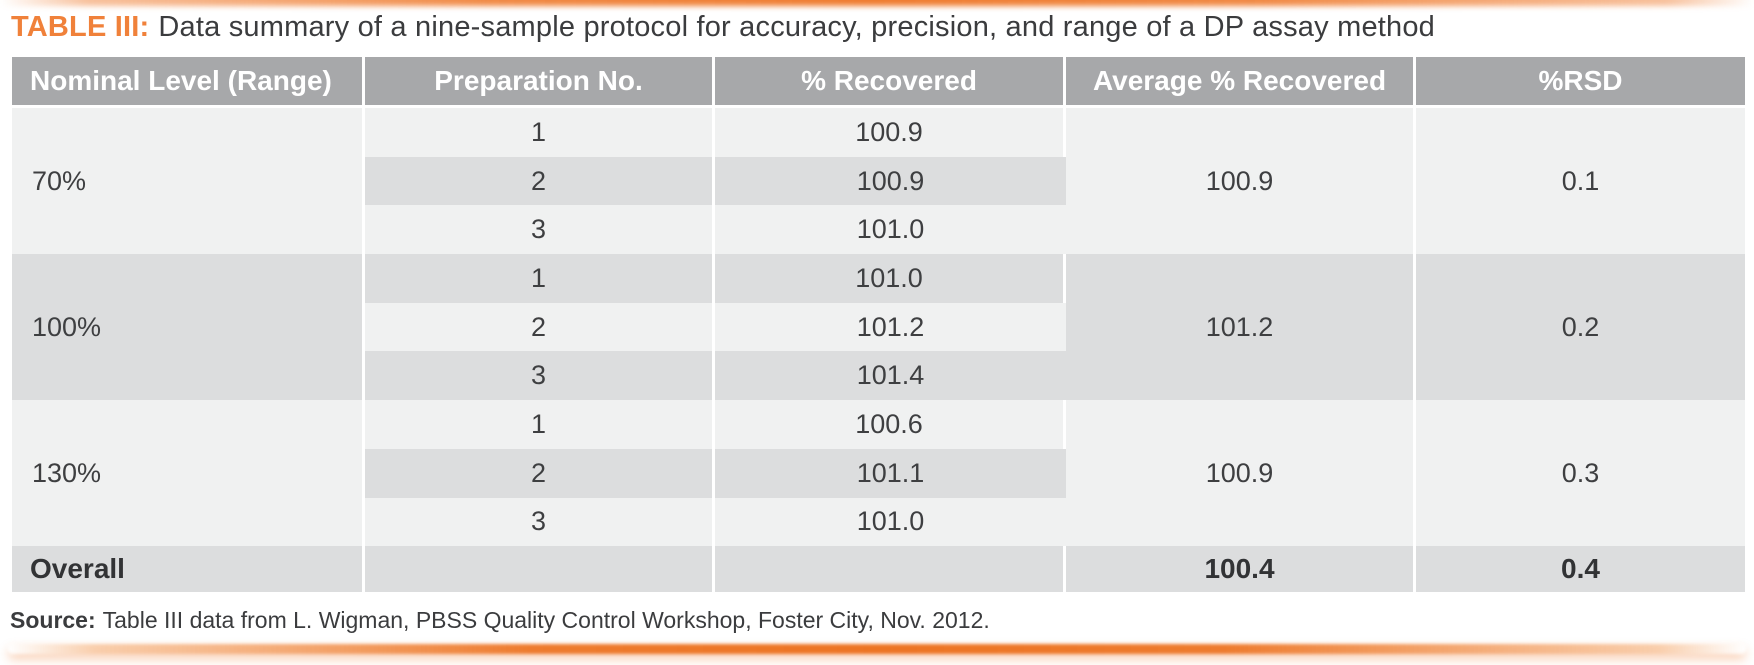 Image resolution: width=1754 pixels, height=665 pixels. Describe the element at coordinates (540, 82) in the screenshot. I see `column-header-preparation-no: Preparation No.` at that location.